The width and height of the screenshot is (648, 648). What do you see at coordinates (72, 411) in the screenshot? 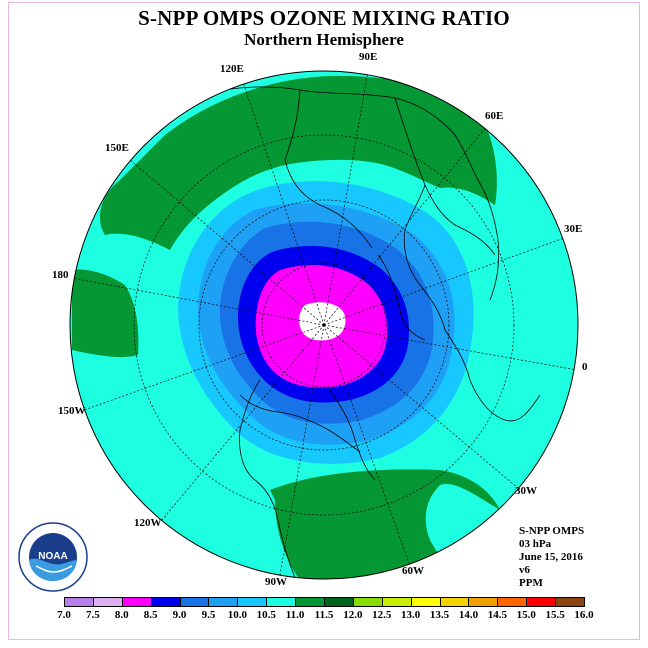
I see `lon-label-150w: 150W` at bounding box center [72, 411].